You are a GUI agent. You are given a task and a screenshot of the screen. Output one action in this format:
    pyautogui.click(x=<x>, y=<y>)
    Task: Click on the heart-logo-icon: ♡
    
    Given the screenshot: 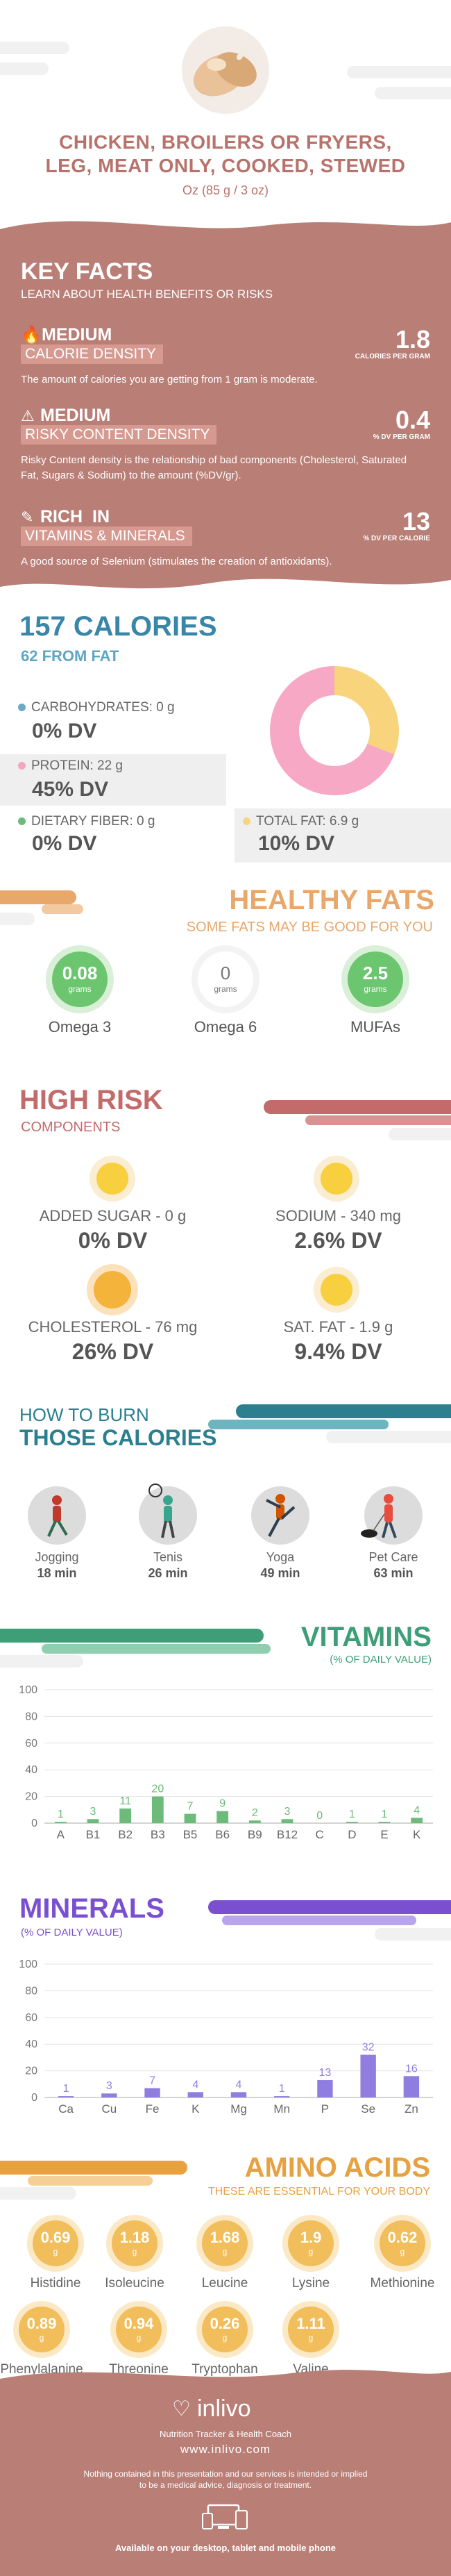 What is the action you would take?
    pyautogui.click(x=181, y=2409)
    